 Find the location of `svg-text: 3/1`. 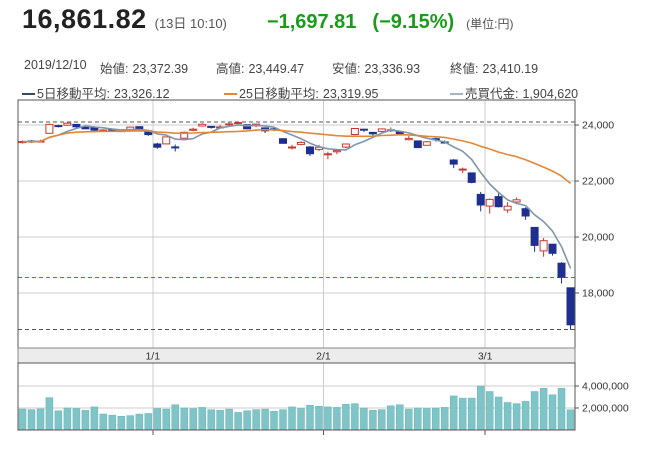

svg-text: 3/1 is located at coordinates (485, 357).